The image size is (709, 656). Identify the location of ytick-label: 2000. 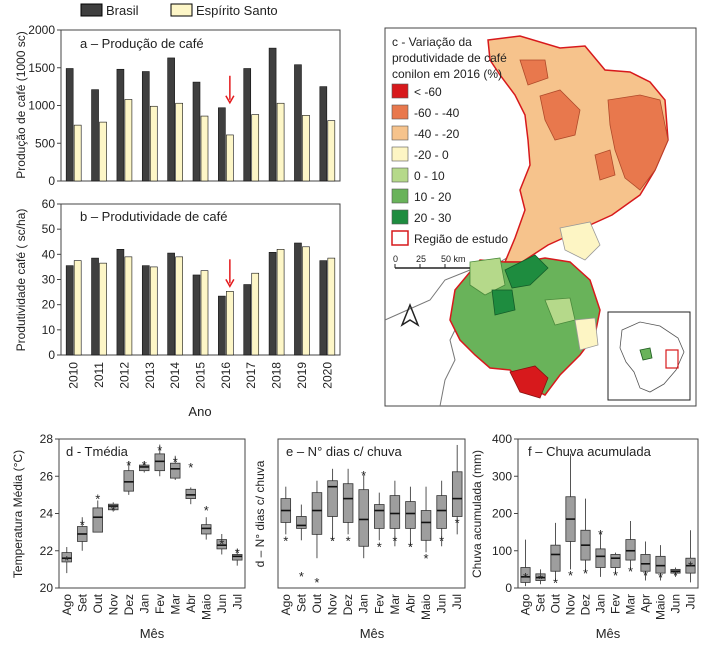
(41, 30).